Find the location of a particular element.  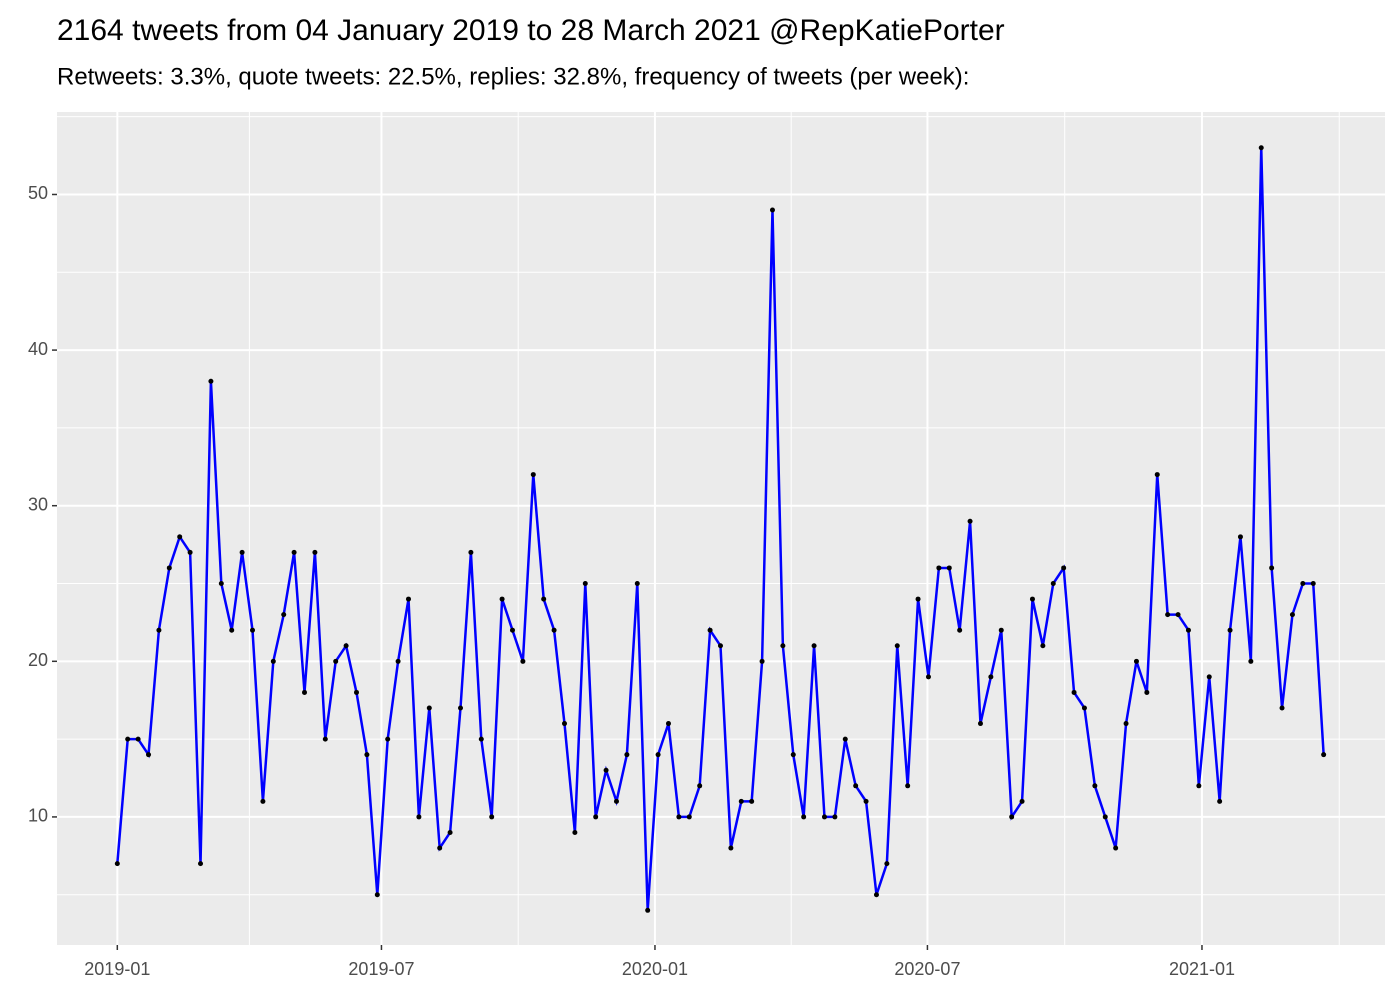

x-tick-label: 2020-07 is located at coordinates (927, 969).